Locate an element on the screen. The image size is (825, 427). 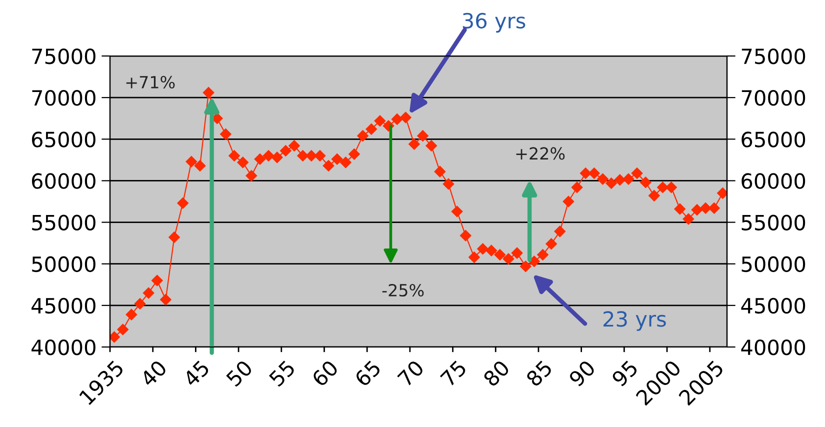
y-tick-label: 70000 is located at coordinates (64, 98).